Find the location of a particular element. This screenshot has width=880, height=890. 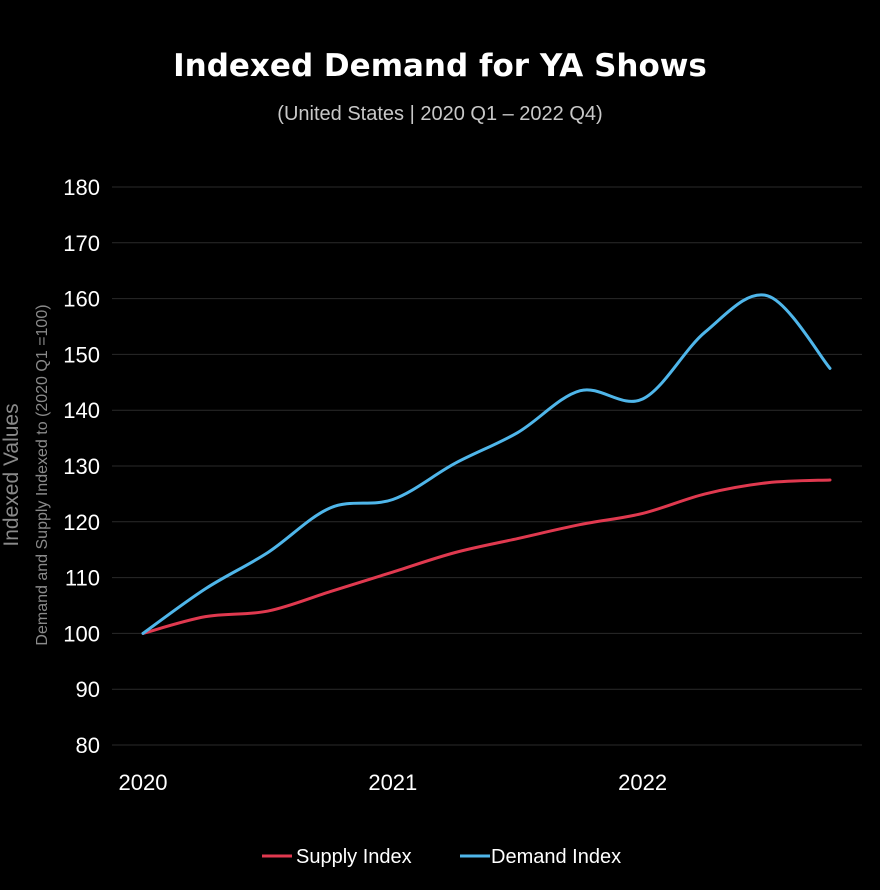

x-tick-label: 2022 is located at coordinates (642, 782).